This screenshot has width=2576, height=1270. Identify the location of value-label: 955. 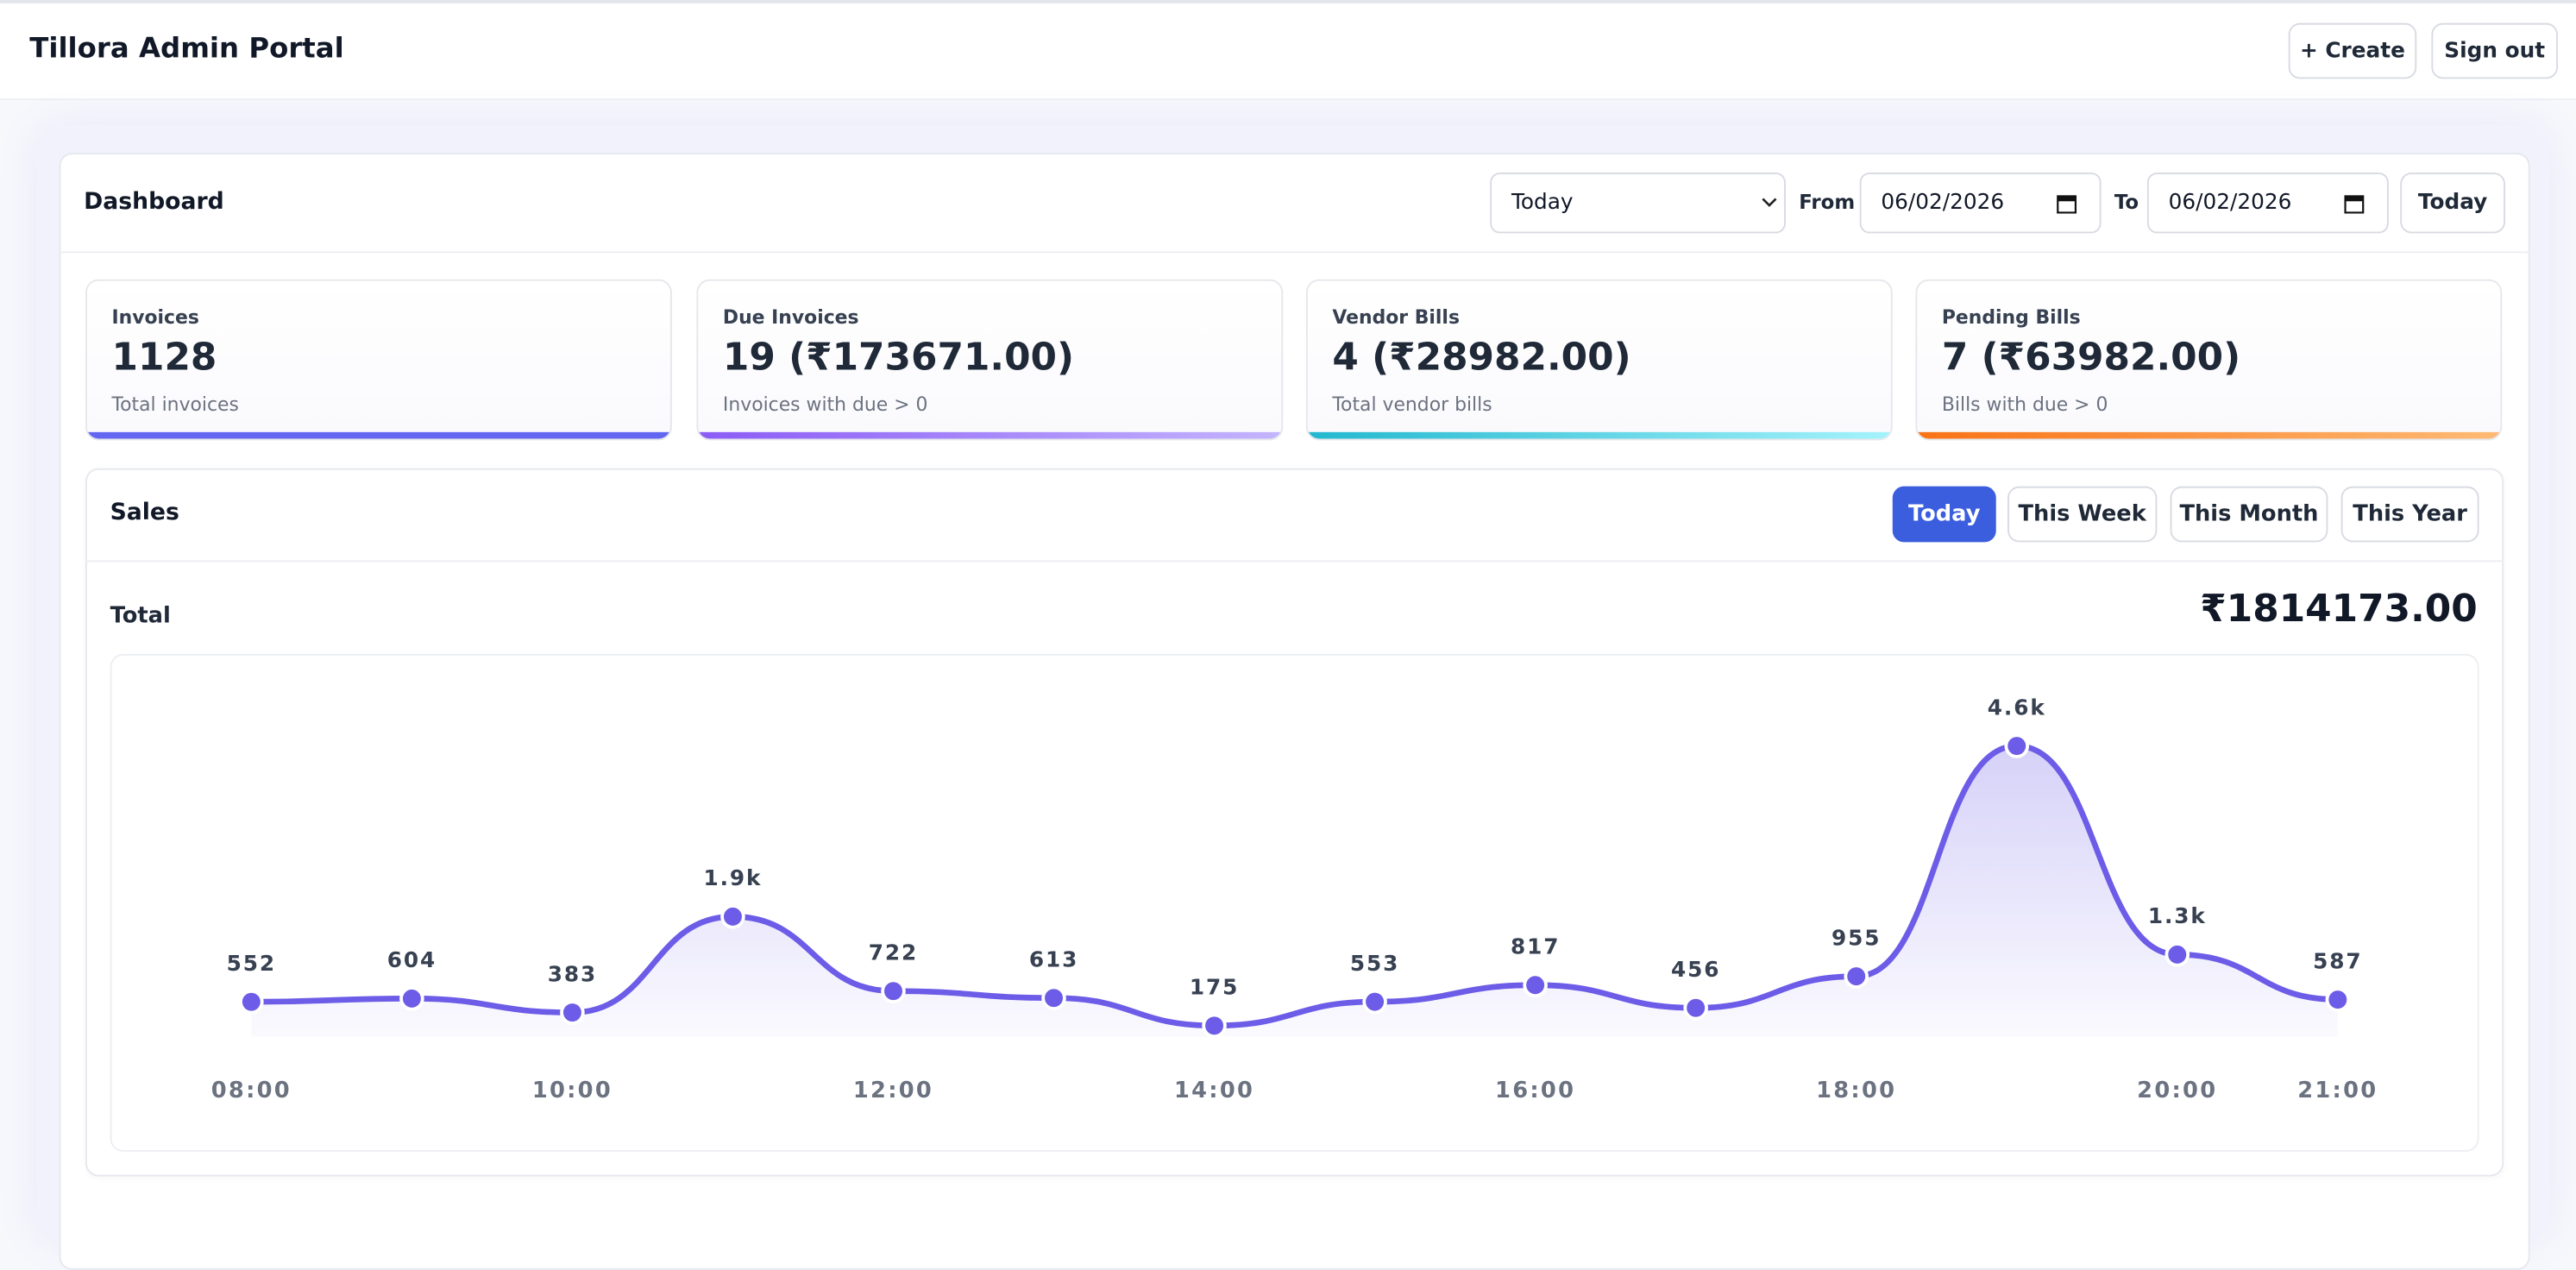
(1856, 938).